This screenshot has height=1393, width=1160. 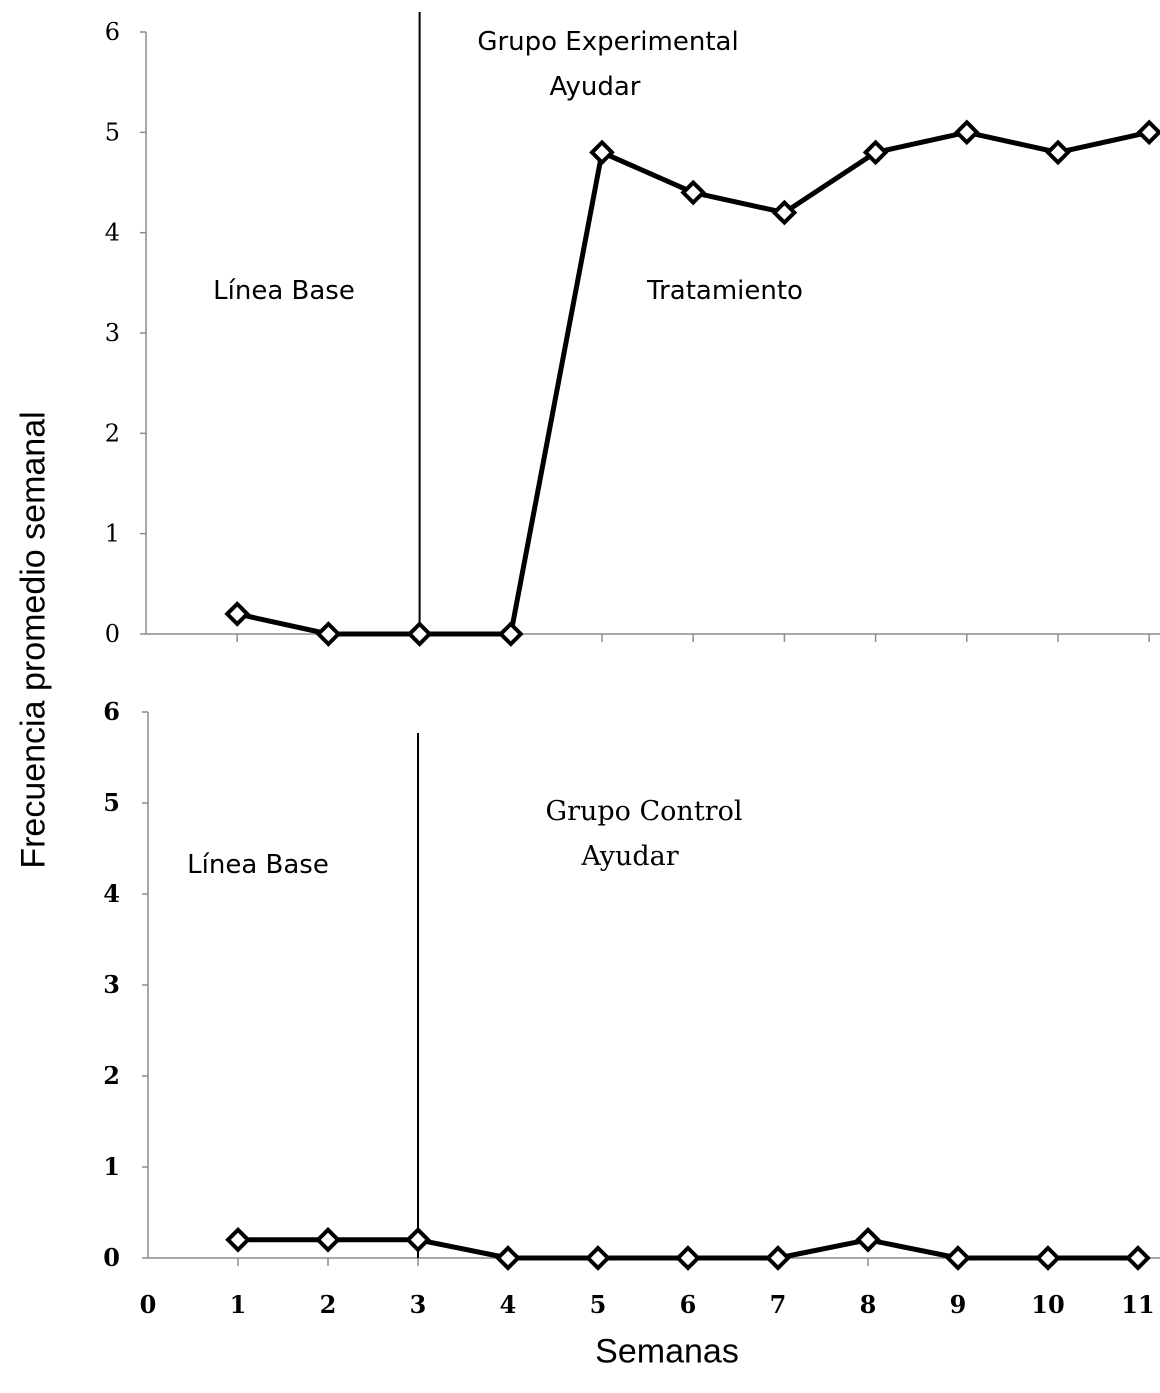 What do you see at coordinates (148, 1304) in the screenshot?
I see `x-tick-label: 0` at bounding box center [148, 1304].